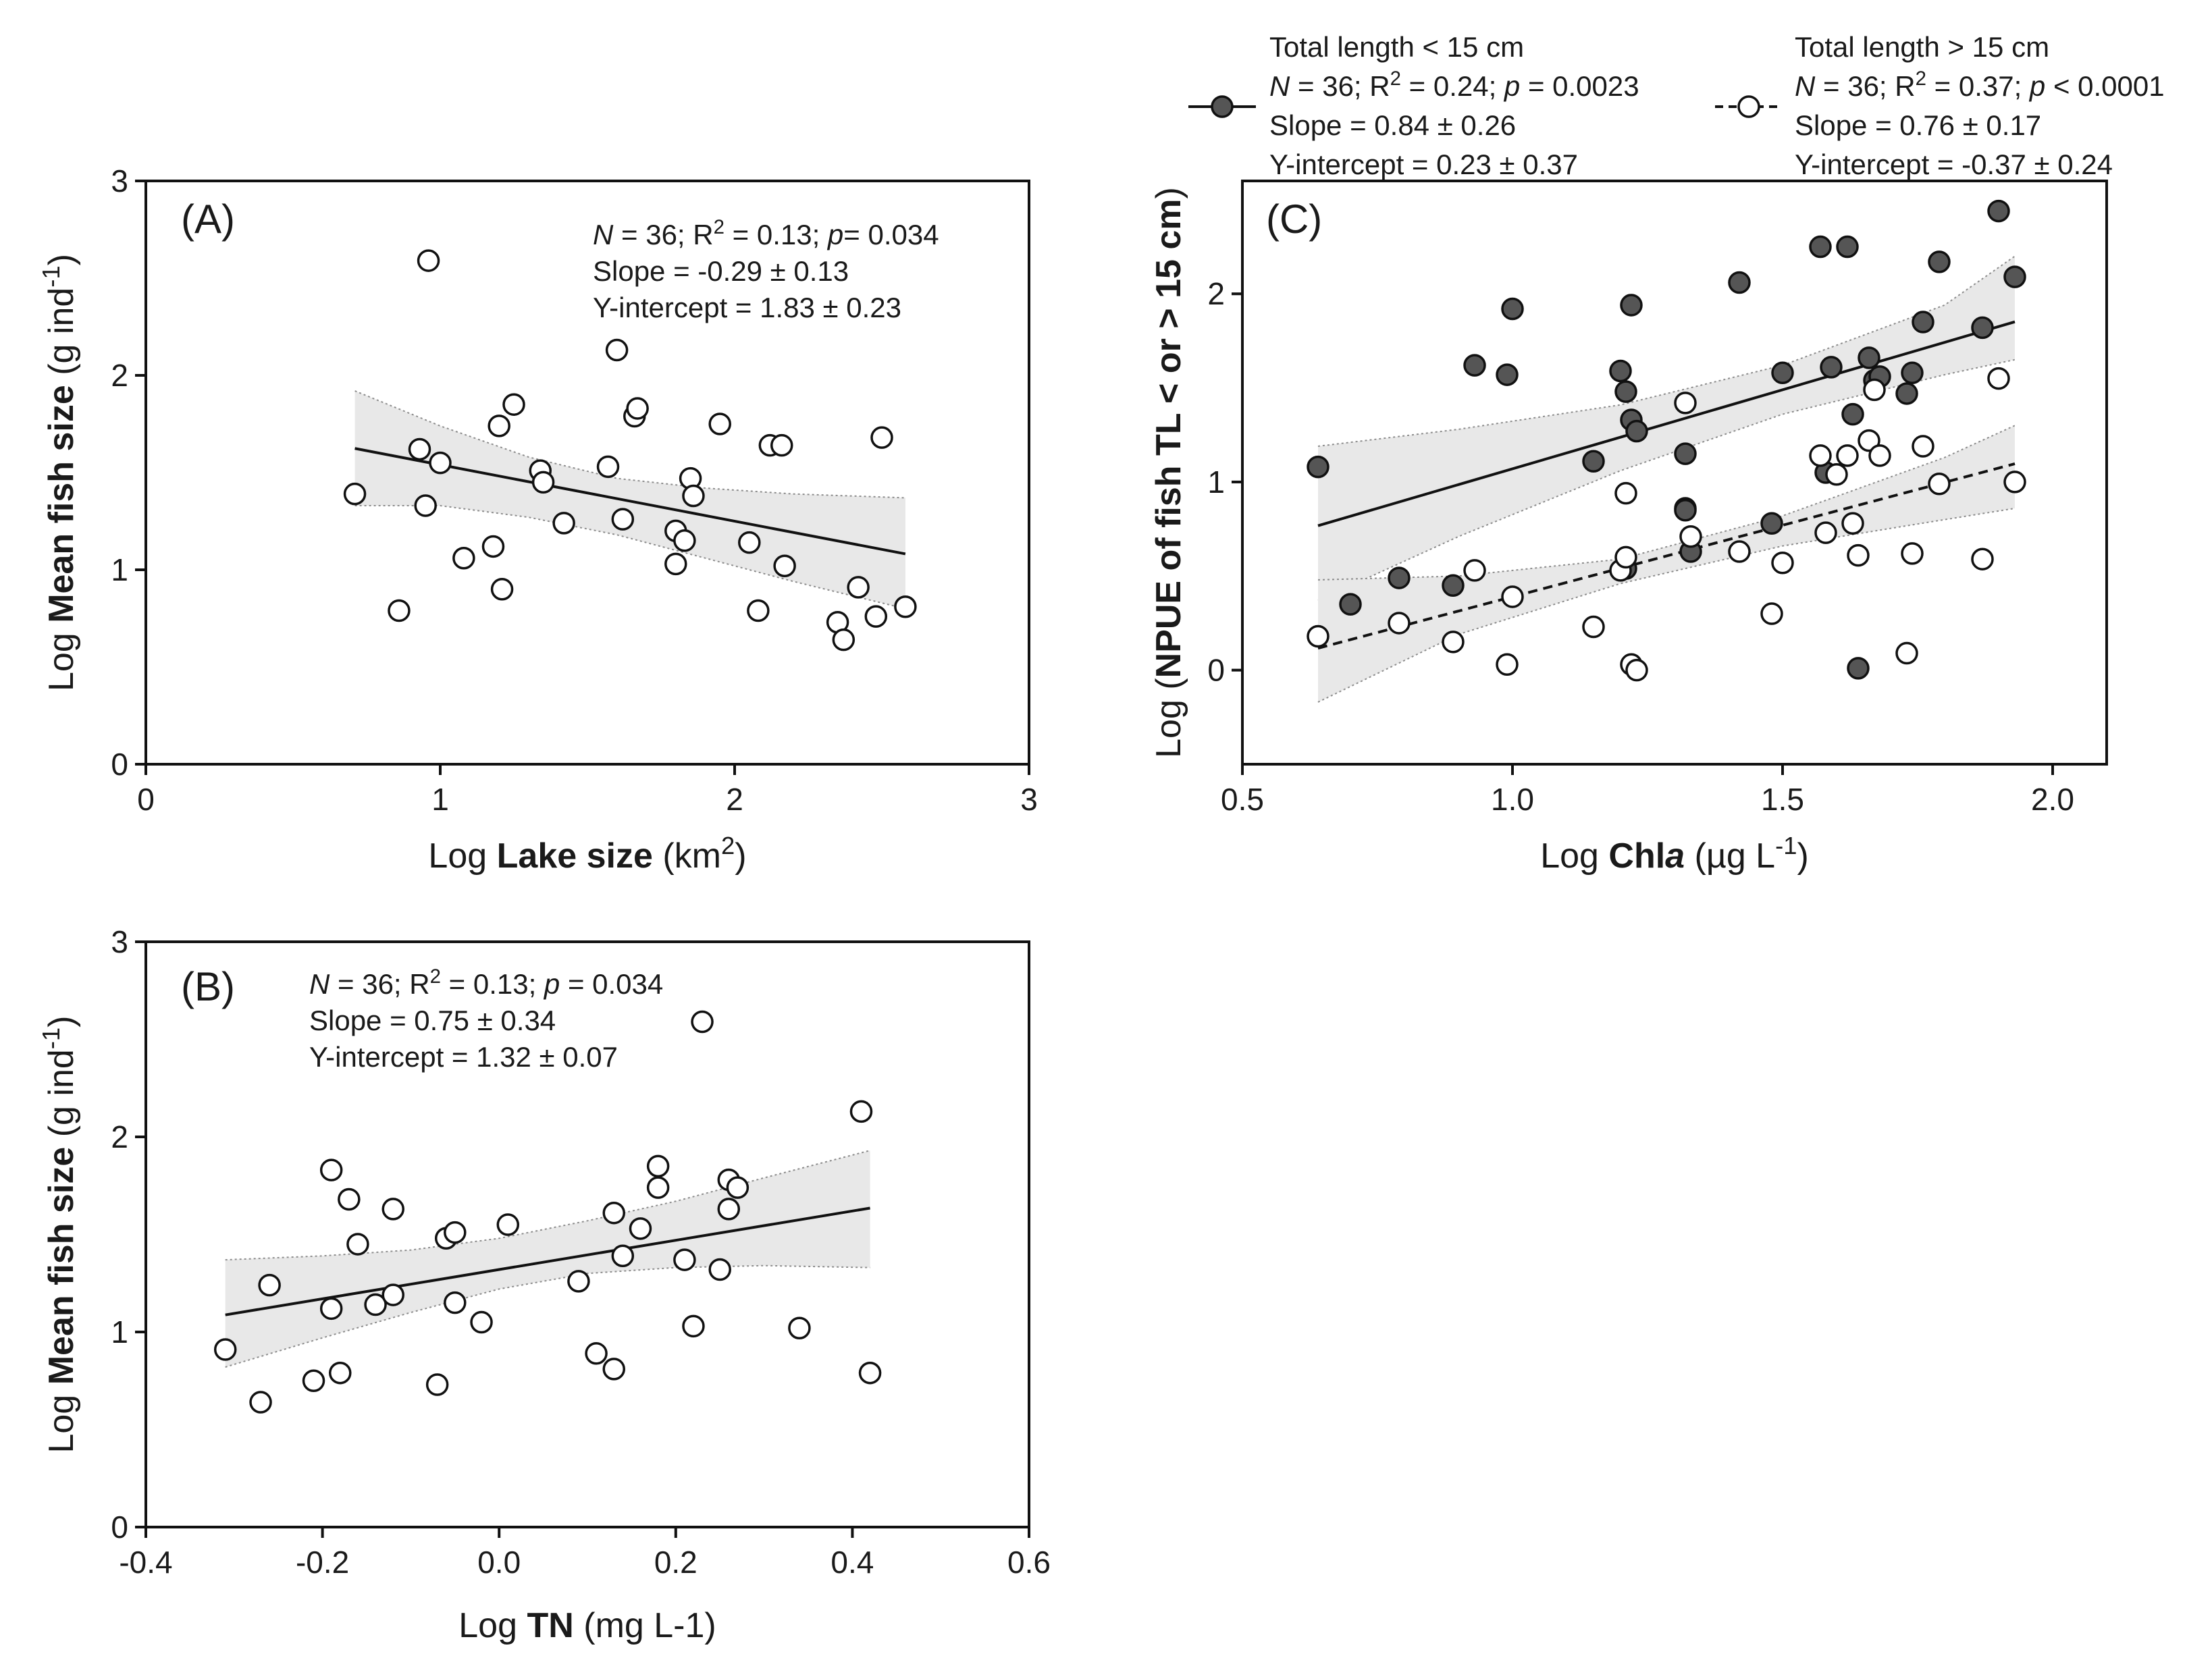  I want to click on panel-label: (C), so click(1294, 219).